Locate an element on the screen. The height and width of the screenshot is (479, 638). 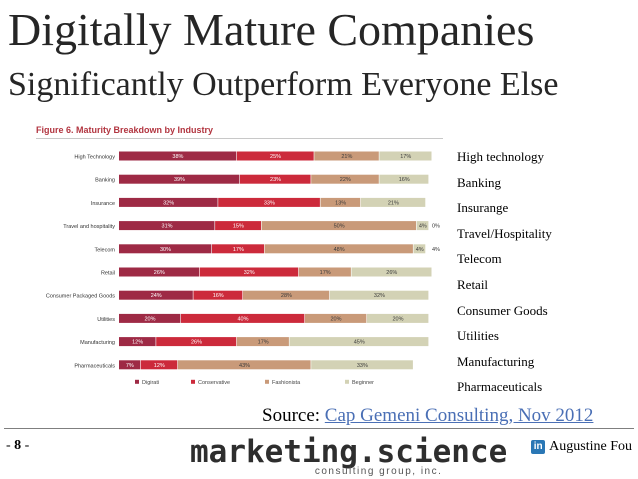
data-label: 30% is located at coordinates (165, 250).